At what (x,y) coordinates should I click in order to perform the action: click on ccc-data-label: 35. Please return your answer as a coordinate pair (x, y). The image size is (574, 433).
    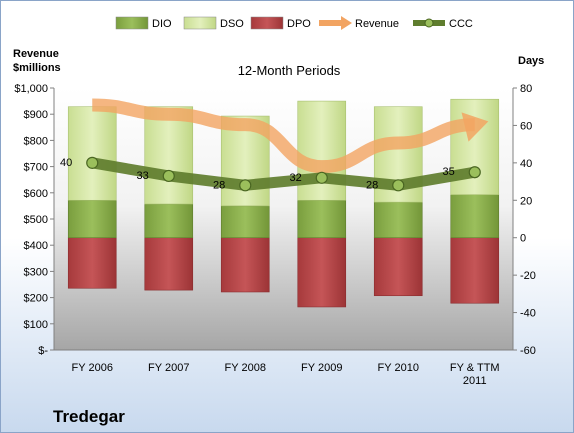
    Looking at the image, I should click on (449, 172).